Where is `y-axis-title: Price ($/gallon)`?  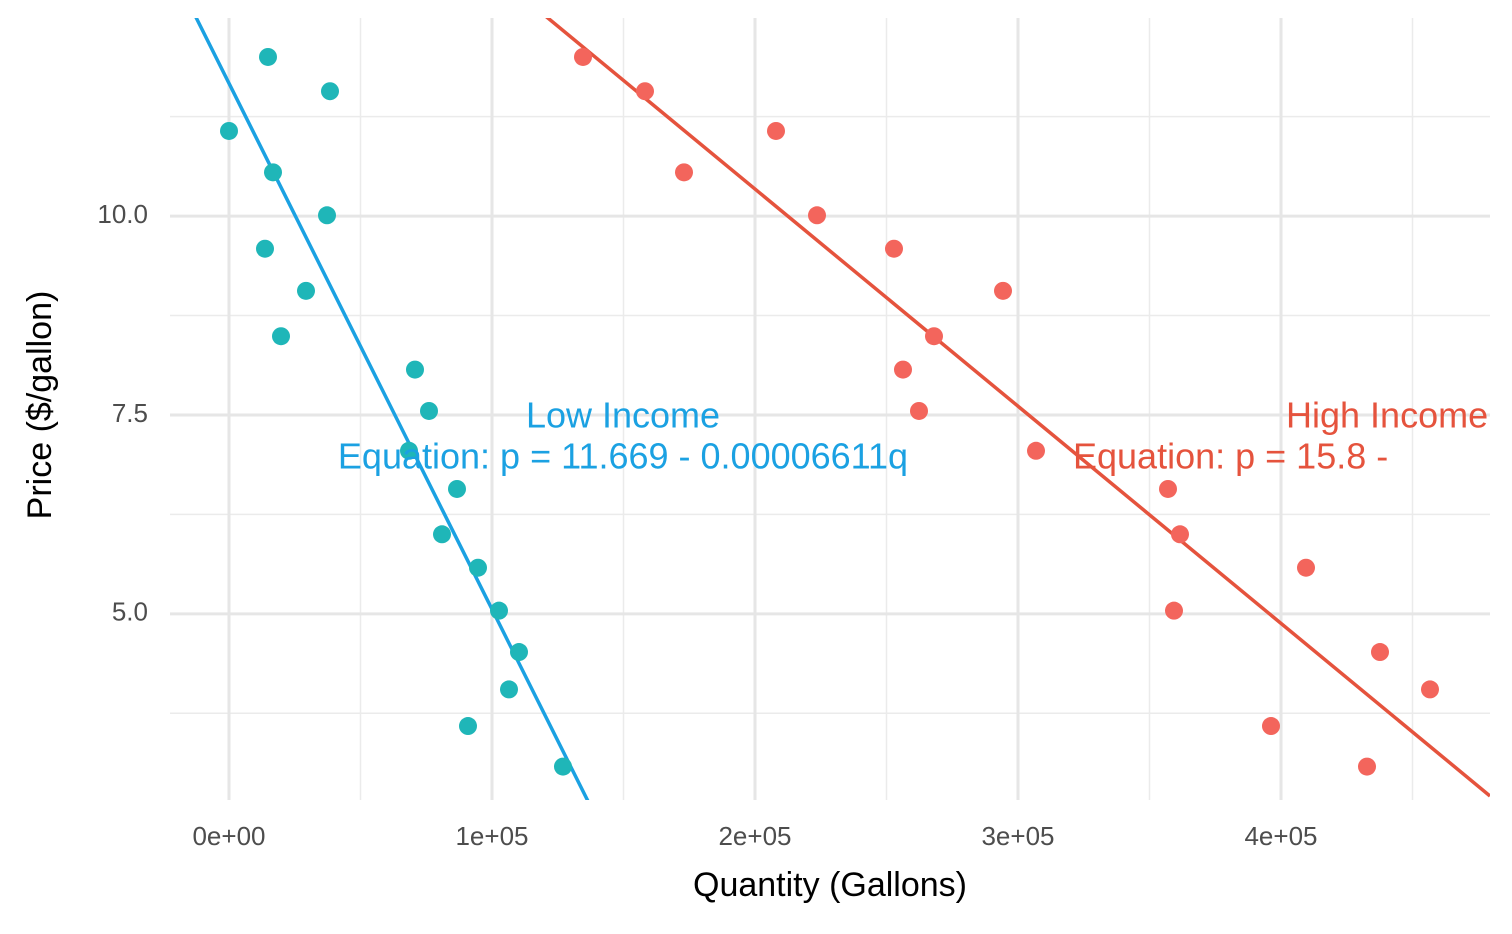 y-axis-title: Price ($/gallon) is located at coordinates (40, 405).